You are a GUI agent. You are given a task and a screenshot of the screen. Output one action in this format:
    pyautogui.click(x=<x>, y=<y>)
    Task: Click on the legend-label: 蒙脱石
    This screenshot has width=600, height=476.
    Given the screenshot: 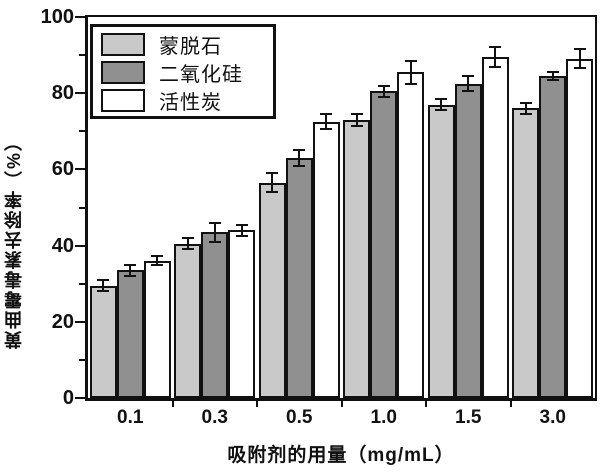 What is the action you would take?
    pyautogui.click(x=190, y=46)
    